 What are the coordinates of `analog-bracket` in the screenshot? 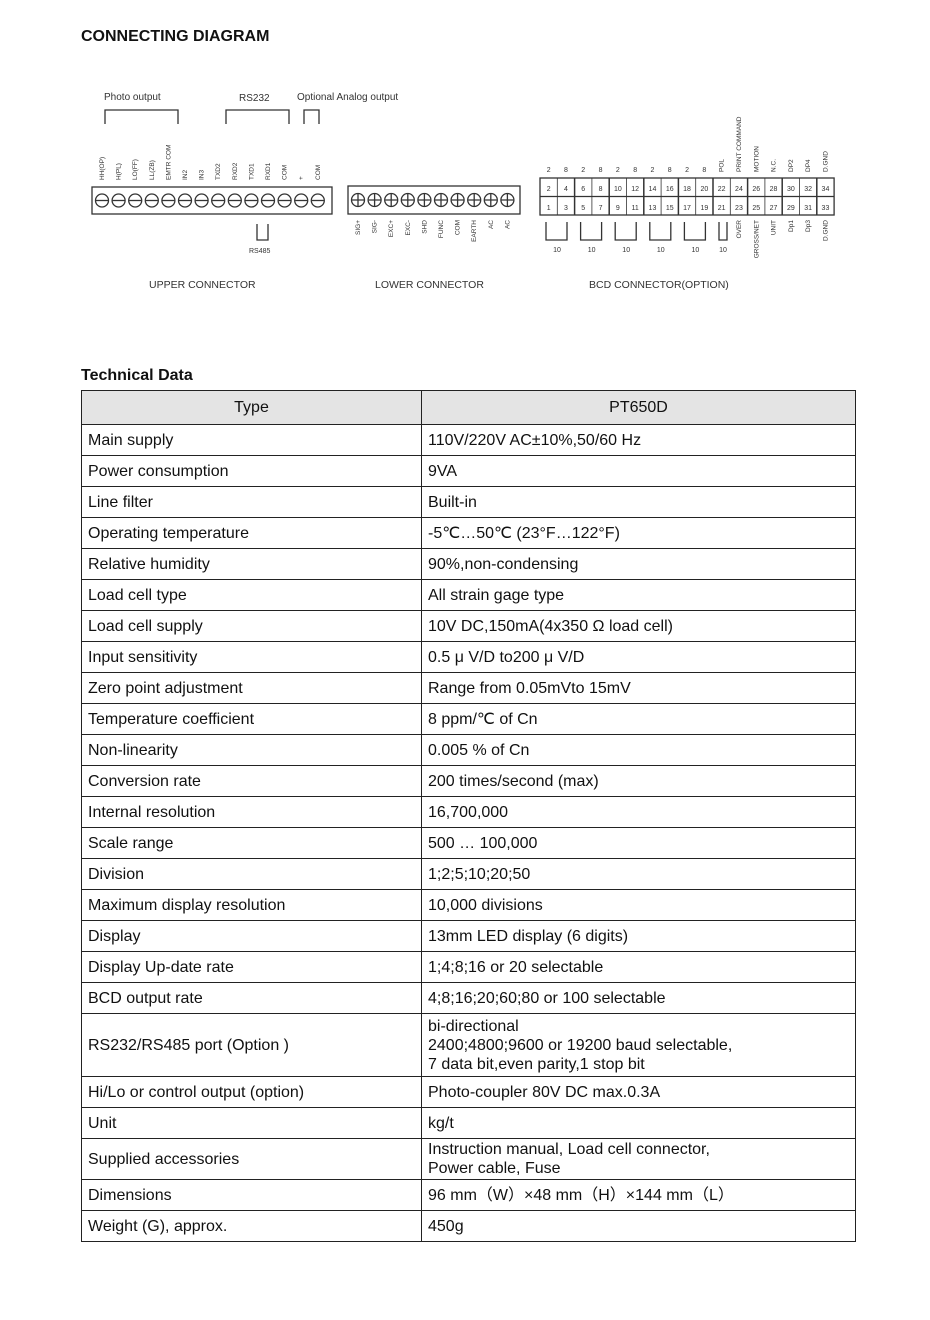 It's located at (311, 116).